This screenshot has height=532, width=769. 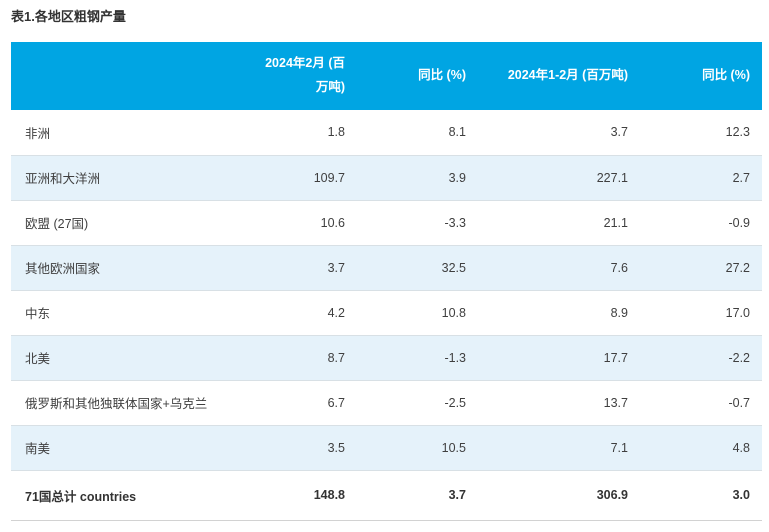 What do you see at coordinates (417, 223) in the screenshot?
I see `yoy-feb-cell: -3.3` at bounding box center [417, 223].